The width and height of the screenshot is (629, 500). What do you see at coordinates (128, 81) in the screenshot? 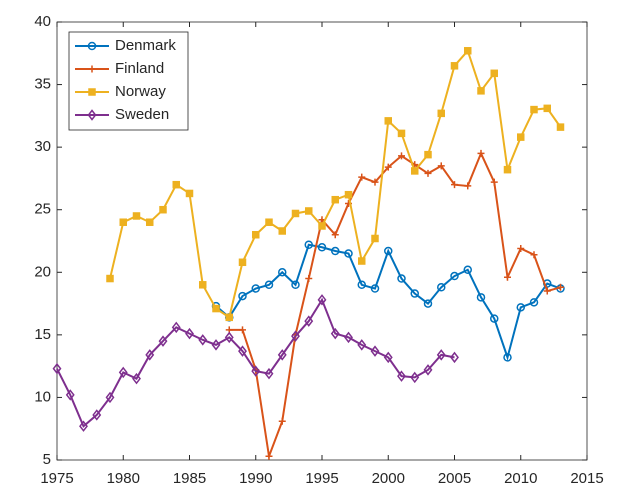
I see `legend: Denmark Finland Norway Sweden` at bounding box center [128, 81].